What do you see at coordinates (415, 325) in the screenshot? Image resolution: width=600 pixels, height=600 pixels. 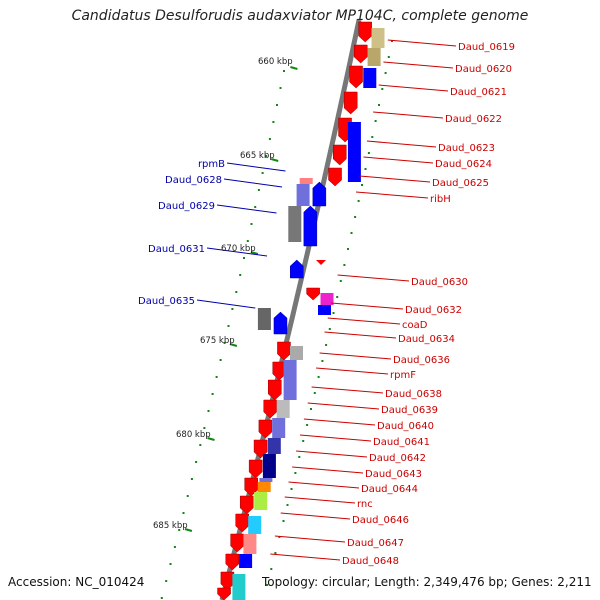 I see `gene-label-coad: coaD` at bounding box center [415, 325].